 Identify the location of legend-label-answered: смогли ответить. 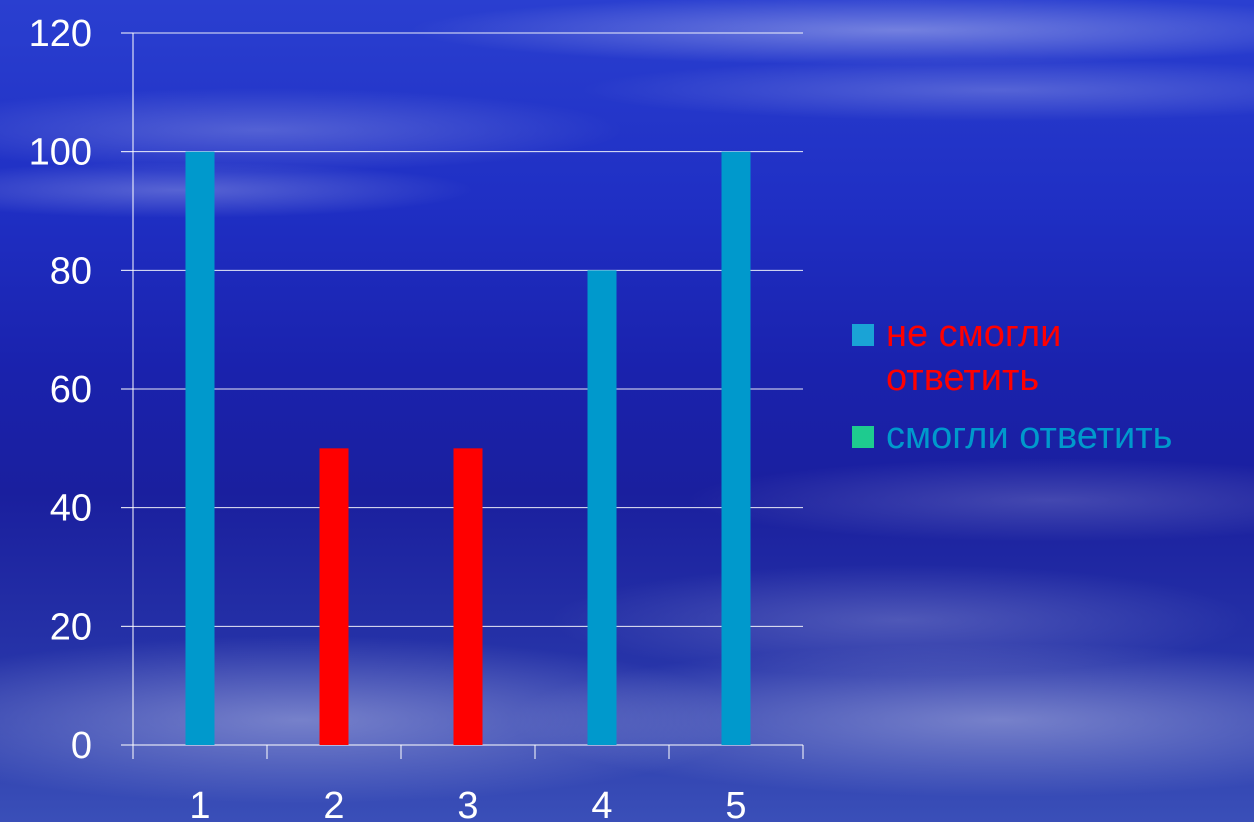
(1029, 436).